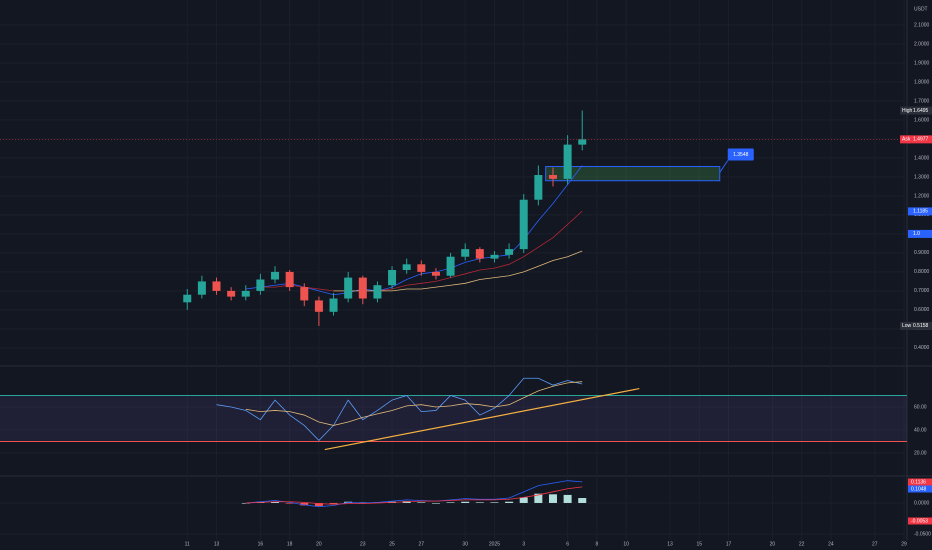 Image resolution: width=932 pixels, height=550 pixels. What do you see at coordinates (633, 174) in the screenshot?
I see `zone-box` at bounding box center [633, 174].